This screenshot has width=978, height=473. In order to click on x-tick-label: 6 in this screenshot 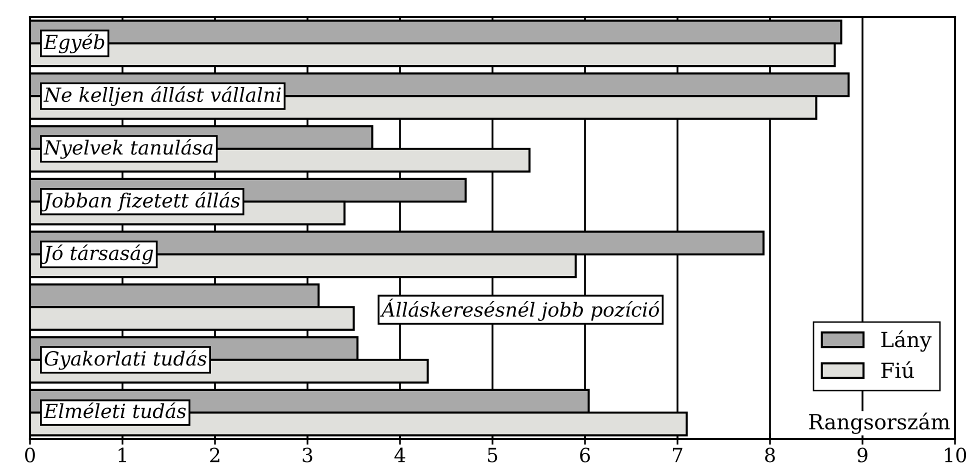, I will do `click(585, 455)`.